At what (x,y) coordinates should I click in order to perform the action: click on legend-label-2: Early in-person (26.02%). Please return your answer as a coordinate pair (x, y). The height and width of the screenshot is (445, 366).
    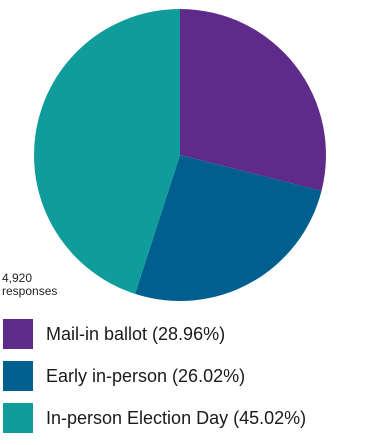
    Looking at the image, I should click on (145, 376).